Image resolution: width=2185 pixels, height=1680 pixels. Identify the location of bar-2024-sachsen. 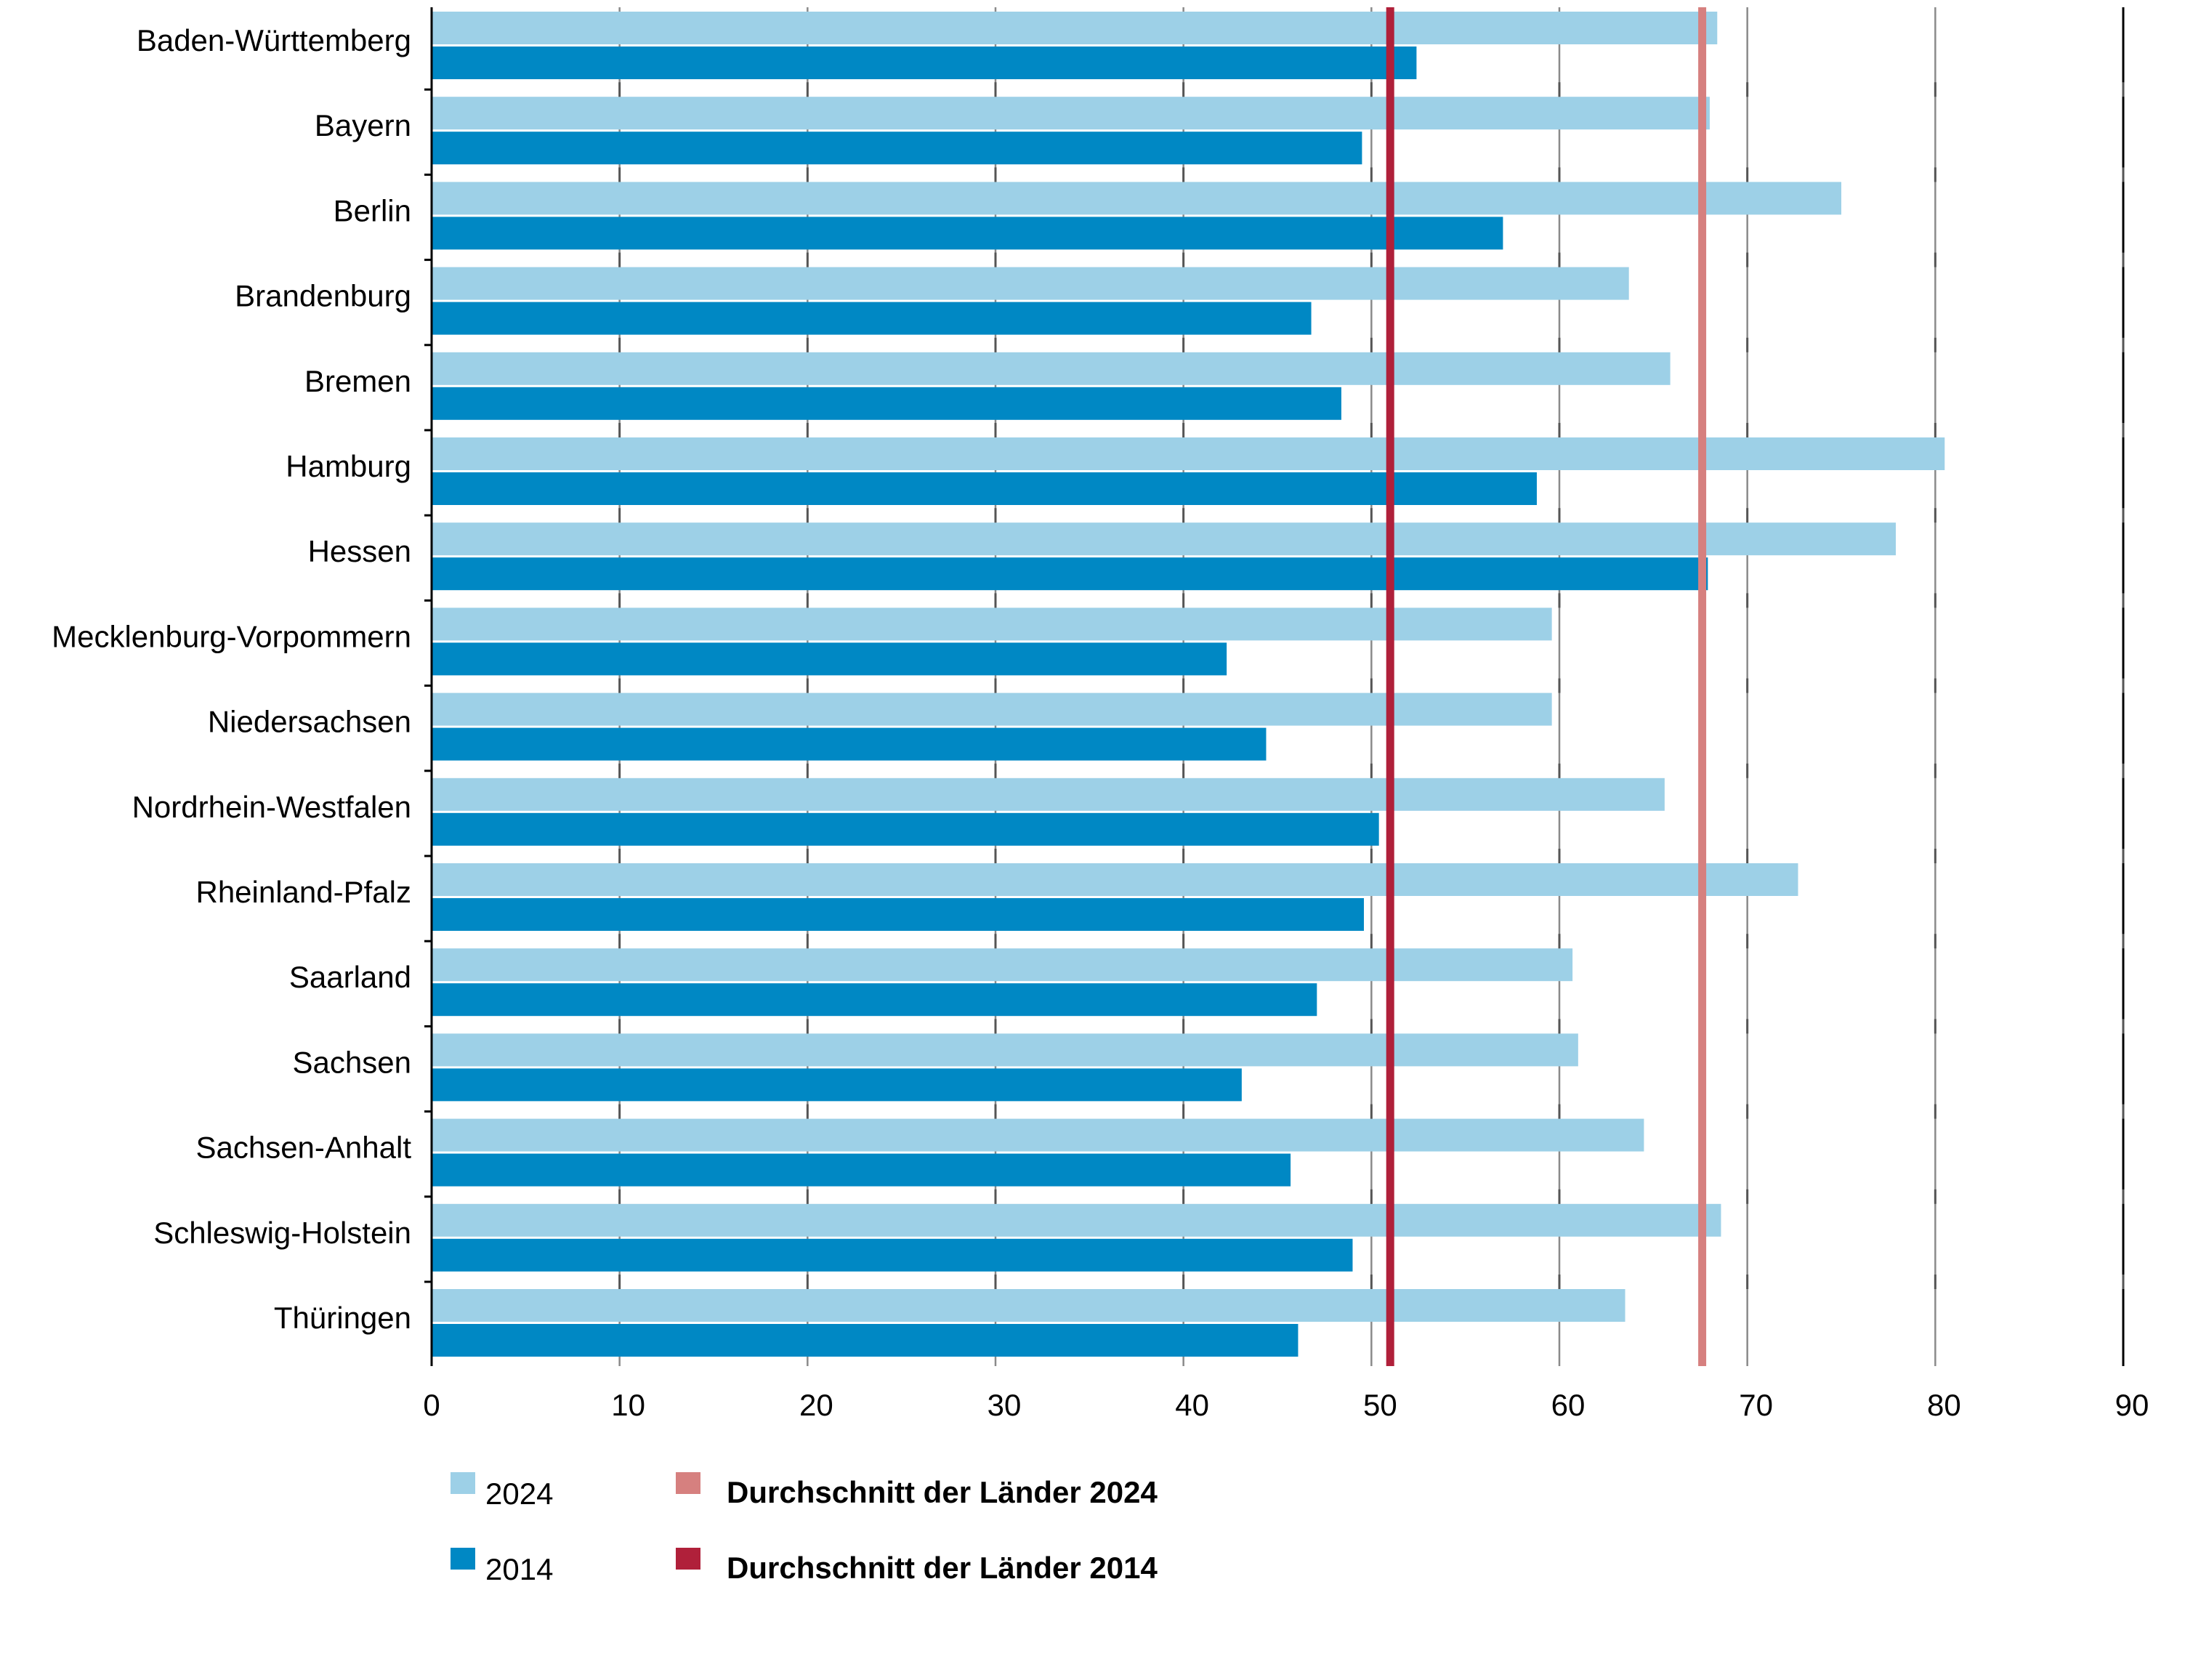
(1005, 1050).